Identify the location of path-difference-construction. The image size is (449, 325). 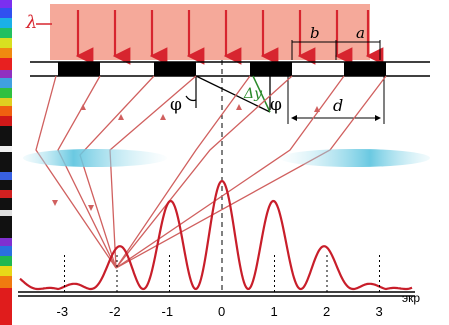
(233, 94).